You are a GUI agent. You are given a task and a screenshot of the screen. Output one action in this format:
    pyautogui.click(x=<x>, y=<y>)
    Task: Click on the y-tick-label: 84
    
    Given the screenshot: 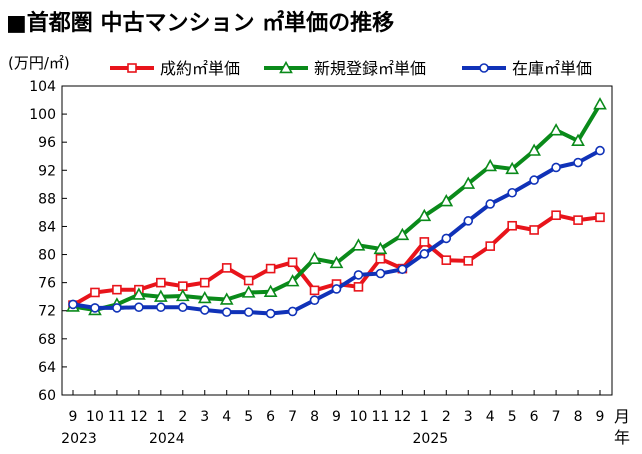 What is the action you would take?
    pyautogui.click(x=47, y=227)
    